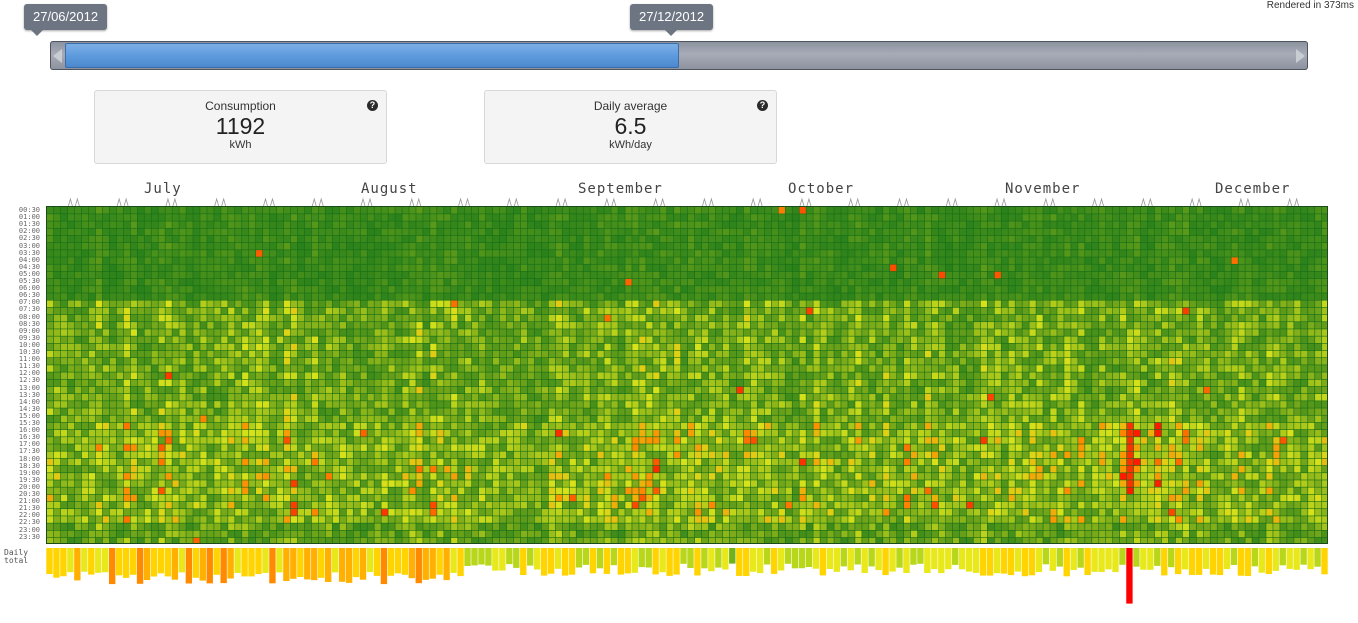  What do you see at coordinates (57, 56) in the screenshot?
I see `slider-left-arrow-icon` at bounding box center [57, 56].